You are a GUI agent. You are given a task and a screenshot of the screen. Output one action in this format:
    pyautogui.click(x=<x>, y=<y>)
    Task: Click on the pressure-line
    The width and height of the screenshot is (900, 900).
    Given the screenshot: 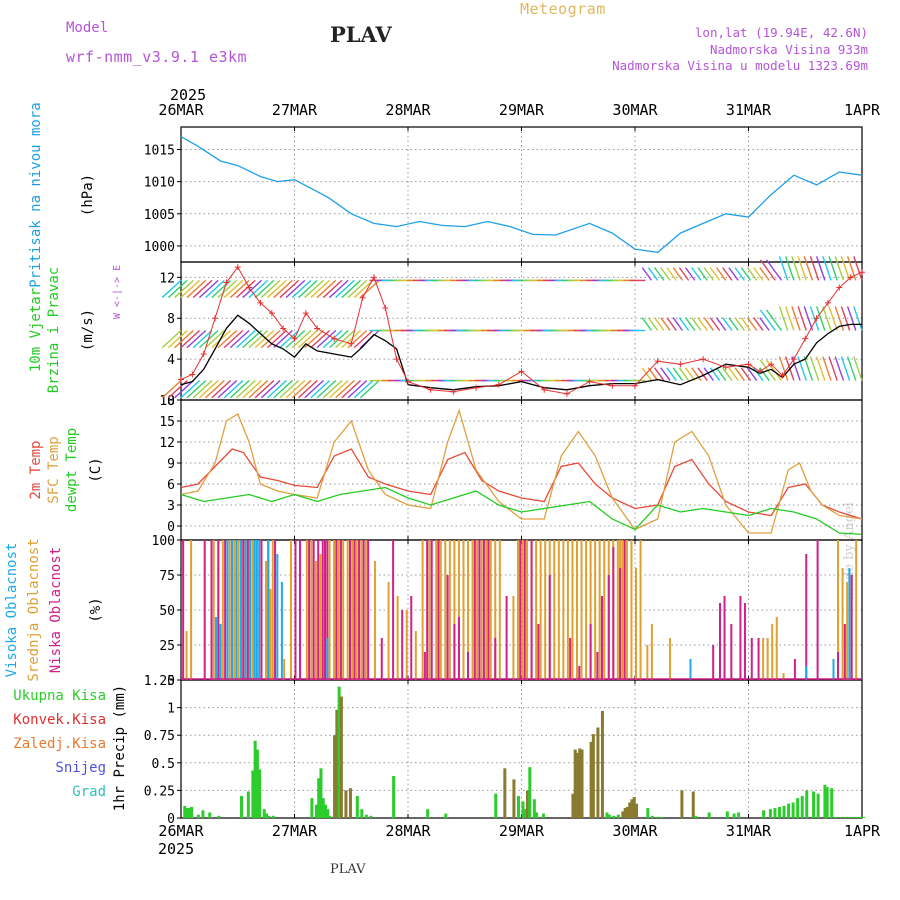 What is the action you would take?
    pyautogui.click(x=521, y=195)
    